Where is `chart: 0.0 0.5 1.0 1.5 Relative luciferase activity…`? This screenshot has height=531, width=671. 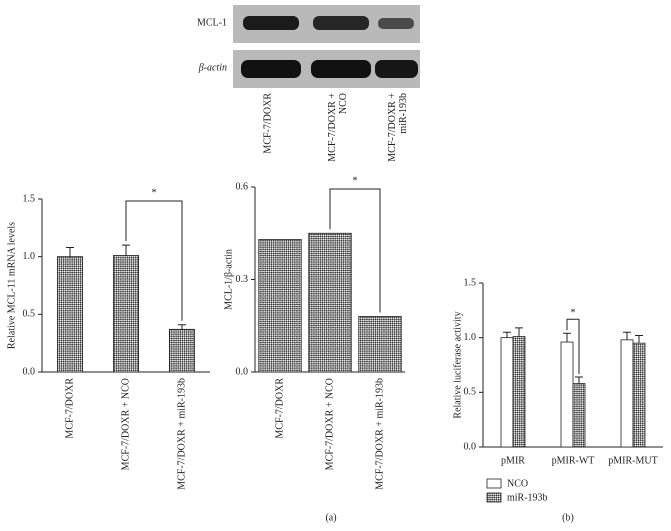
chart: 0.0 0.5 1.0 1.5 Relative luciferase activity… is located at coordinates (557, 390).